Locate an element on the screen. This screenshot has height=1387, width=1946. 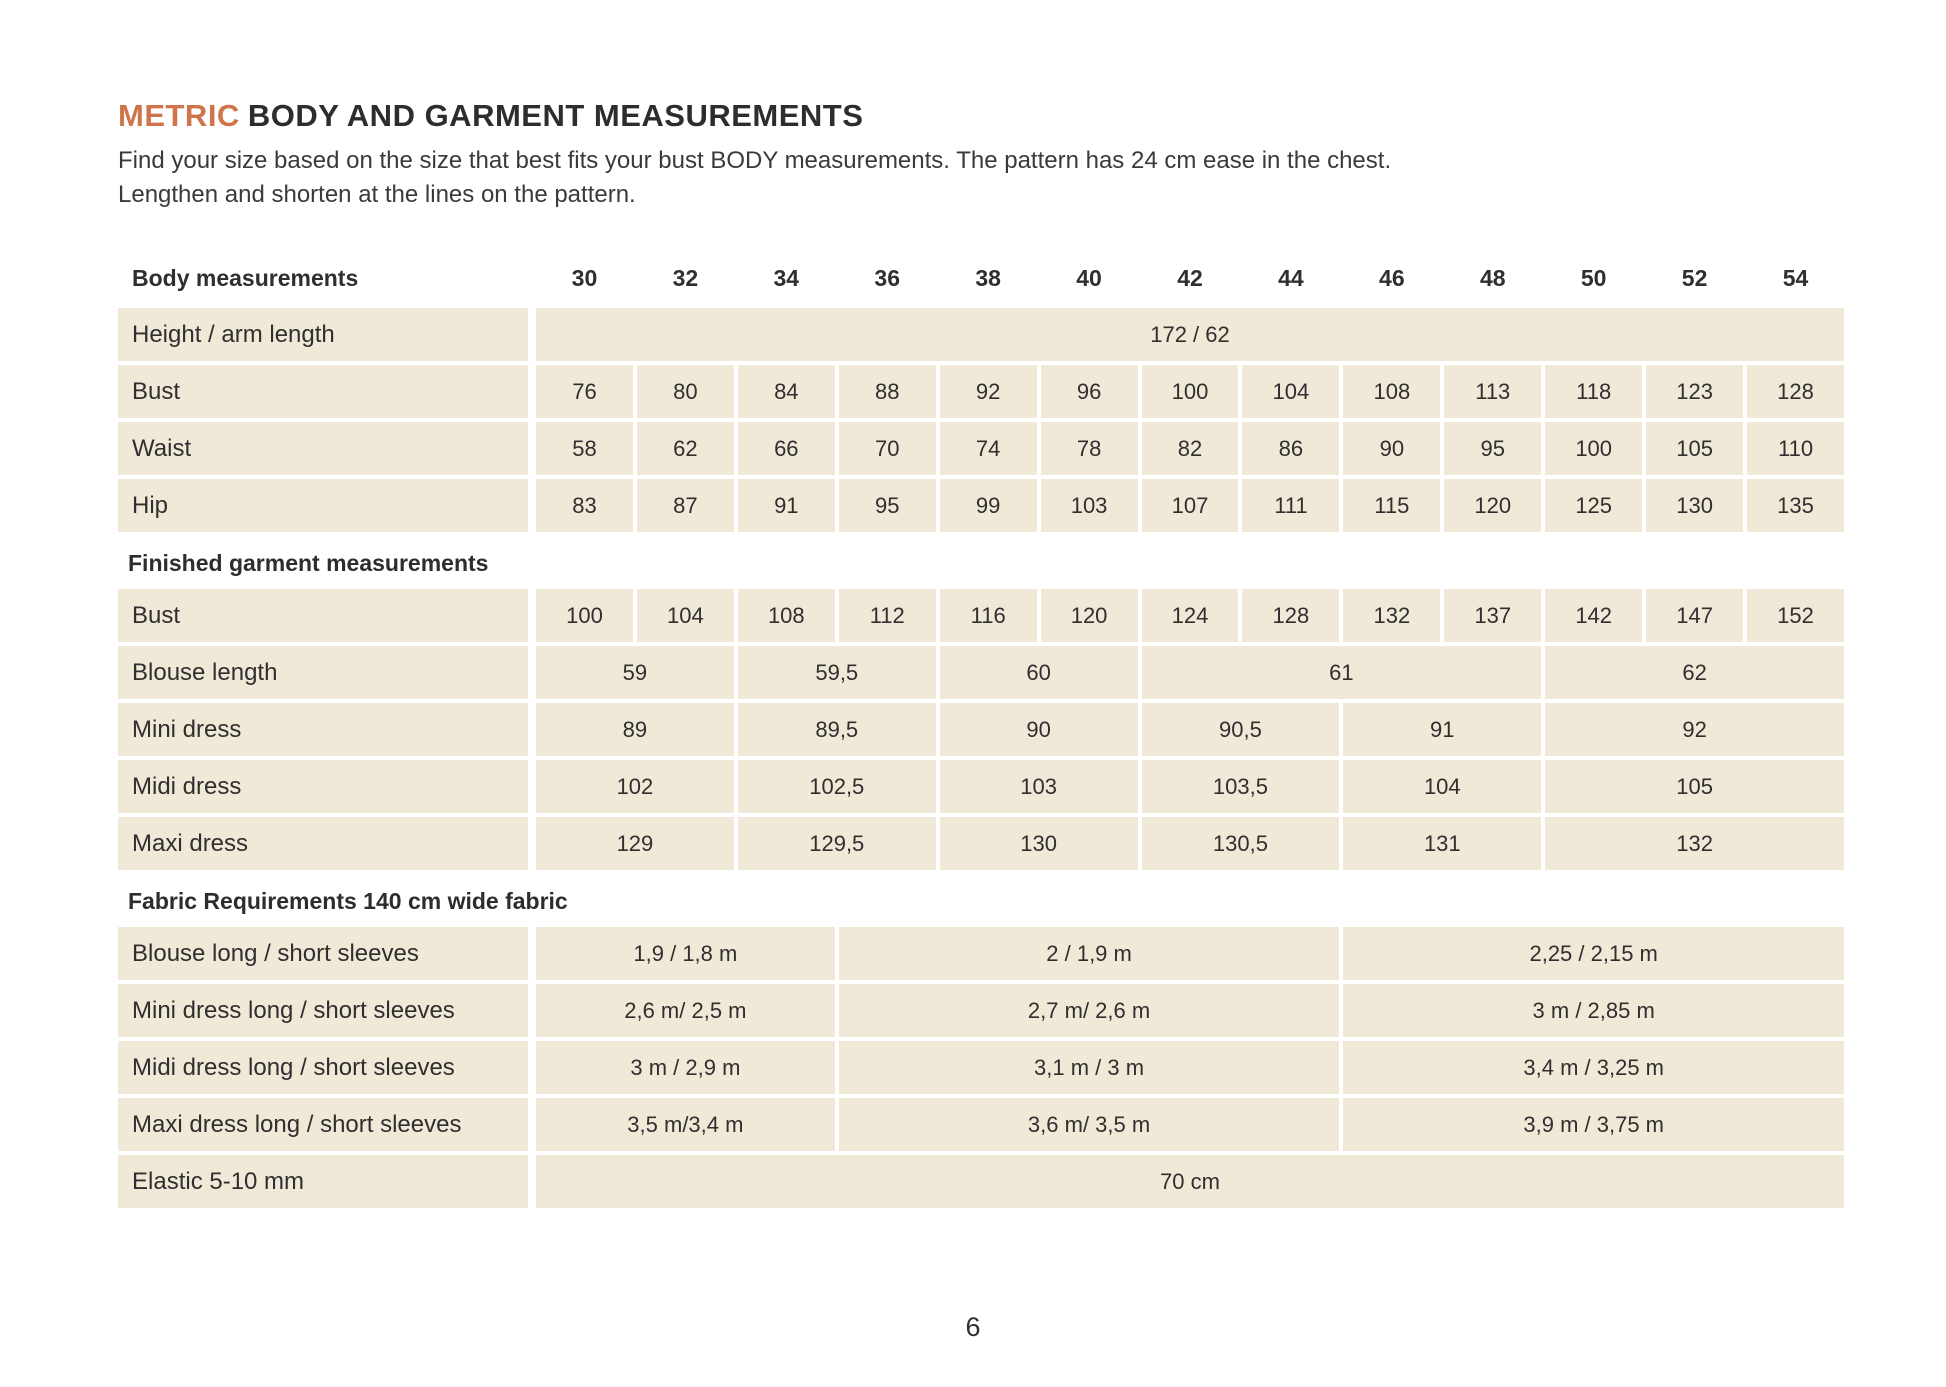
row-label: Hip is located at coordinates (323, 506).